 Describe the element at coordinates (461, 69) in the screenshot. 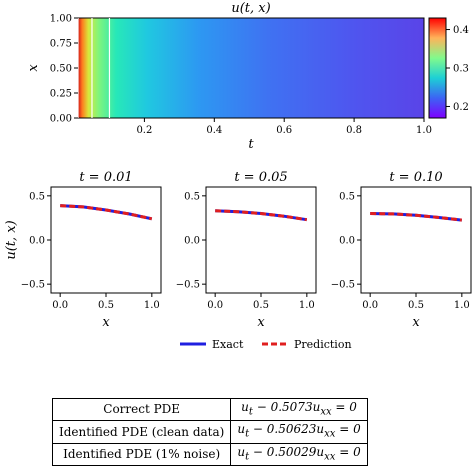

I see `colorbar-tick-label: 0.3` at that location.